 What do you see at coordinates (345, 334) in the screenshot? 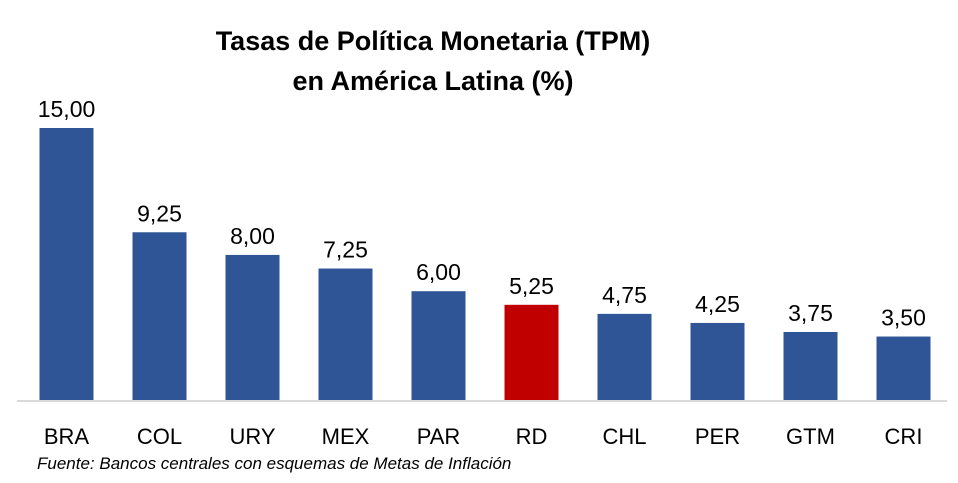
I see `bar-mex` at bounding box center [345, 334].